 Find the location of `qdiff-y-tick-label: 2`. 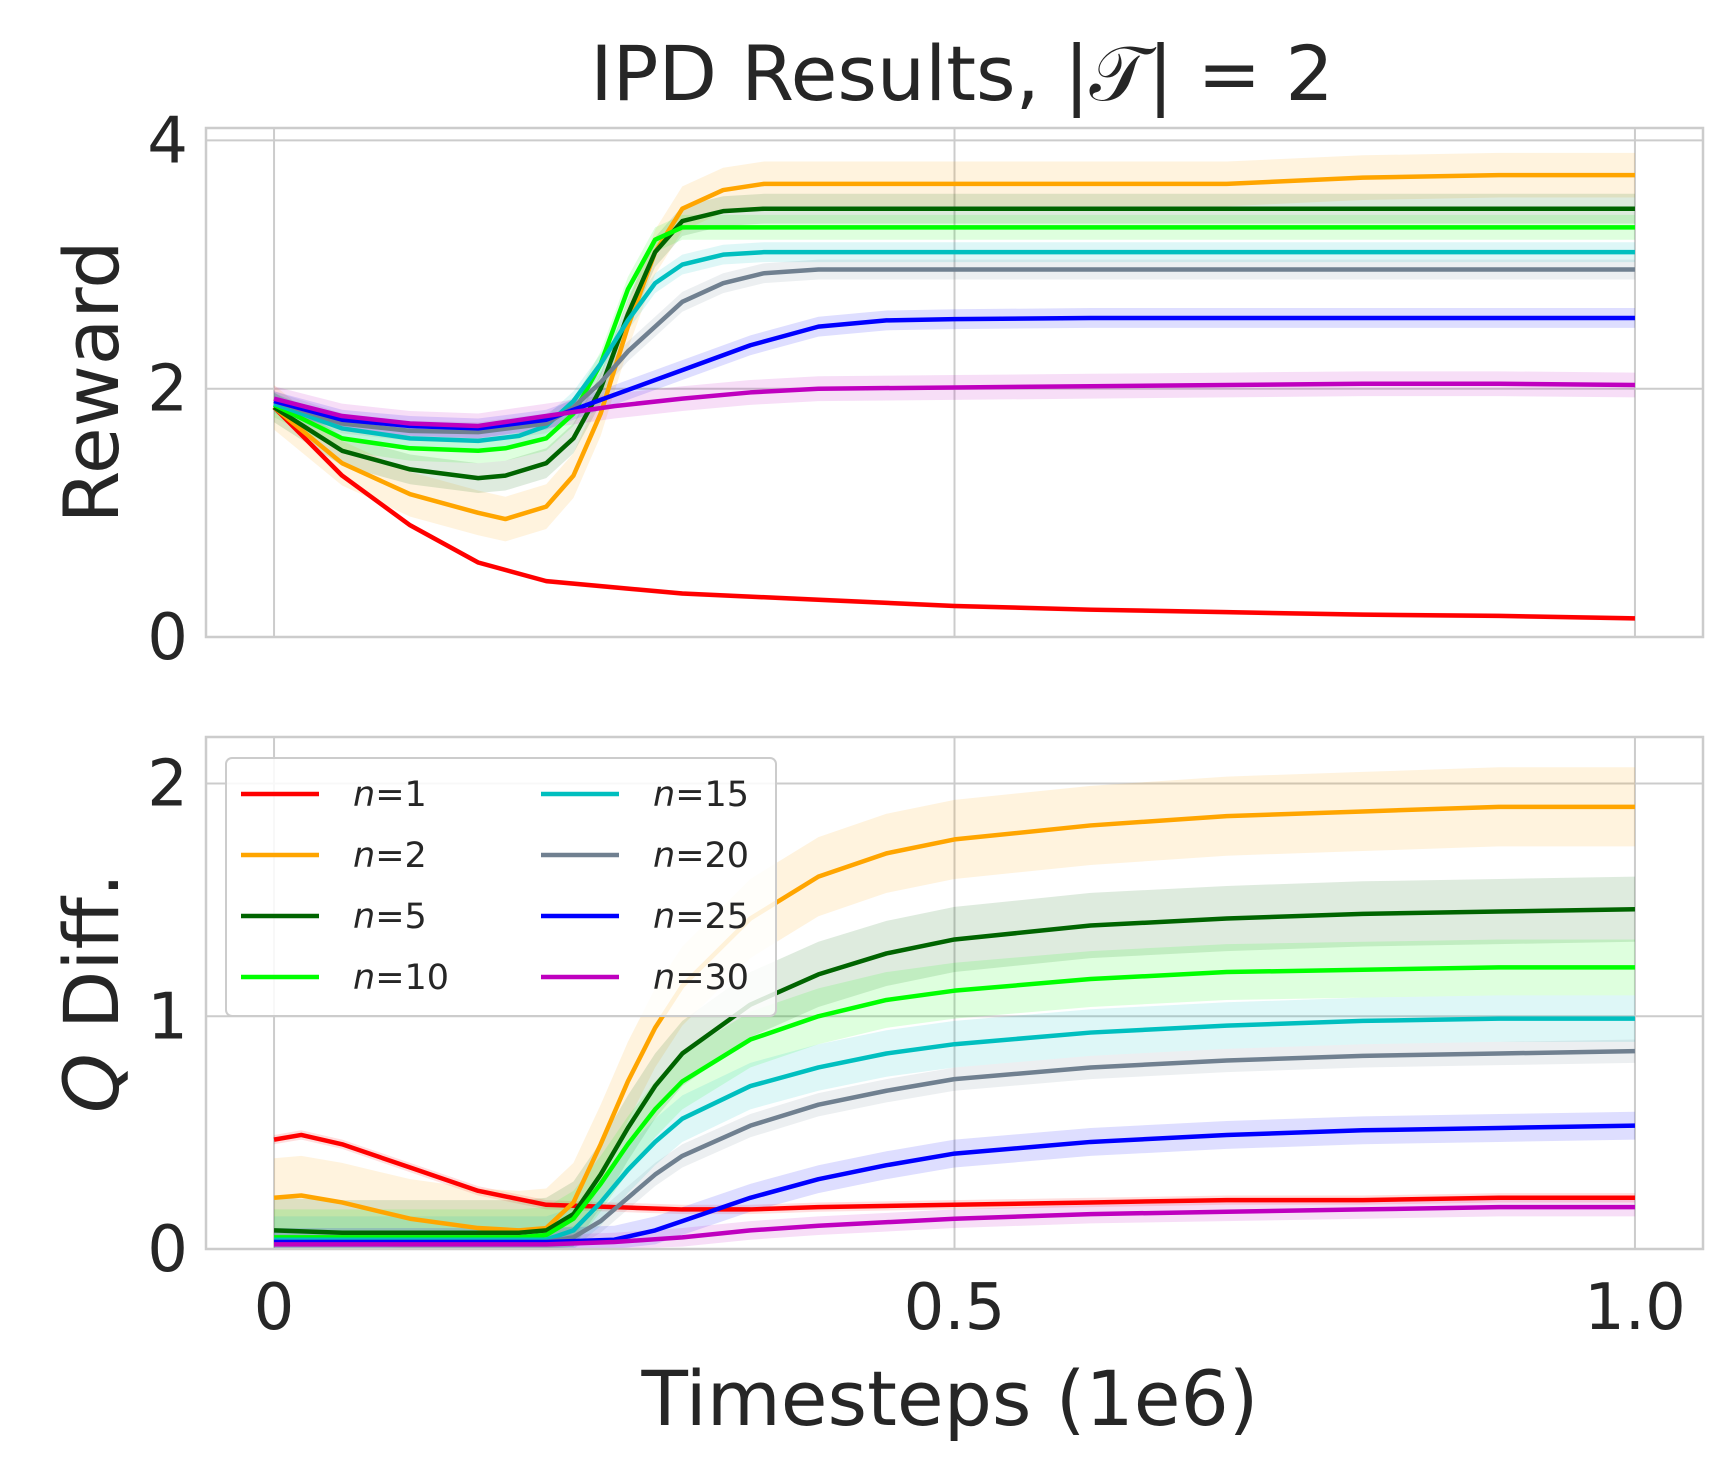

qdiff-y-tick-label: 2 is located at coordinates (167, 785).